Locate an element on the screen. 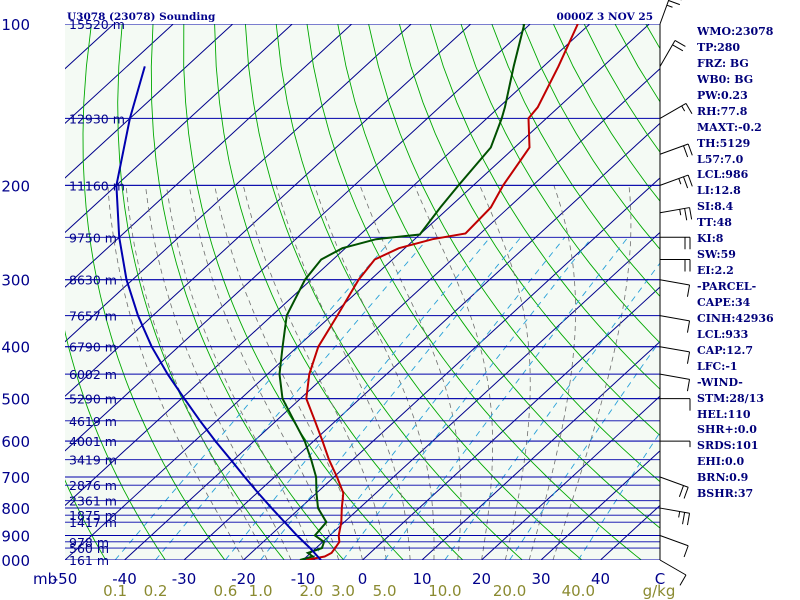 The height and width of the screenshot is (600, 800). mixing-ratio-label: 10.0 is located at coordinates (444, 591).